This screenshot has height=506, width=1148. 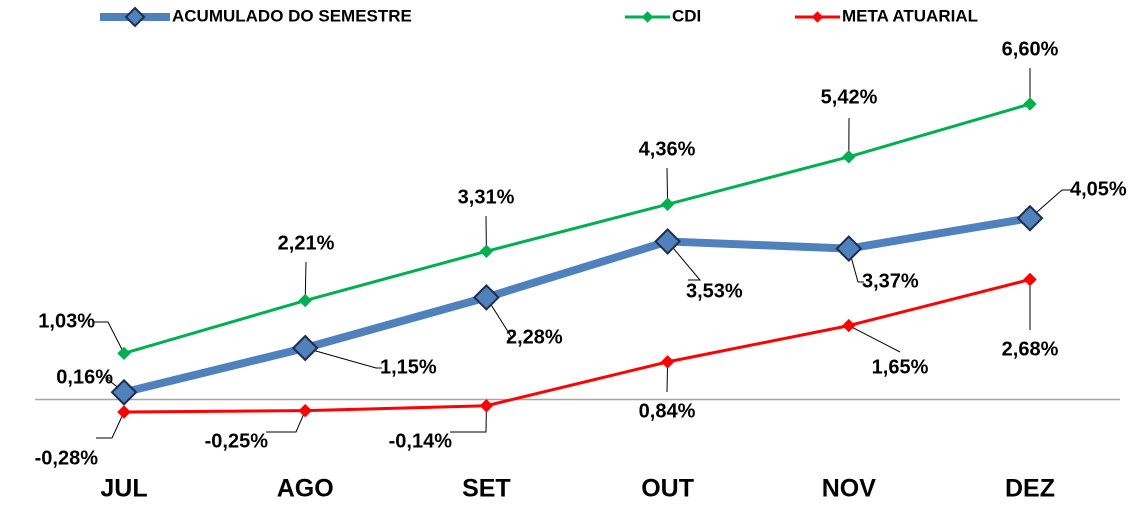 I want to click on data-label: -0,14%, so click(x=421, y=441).